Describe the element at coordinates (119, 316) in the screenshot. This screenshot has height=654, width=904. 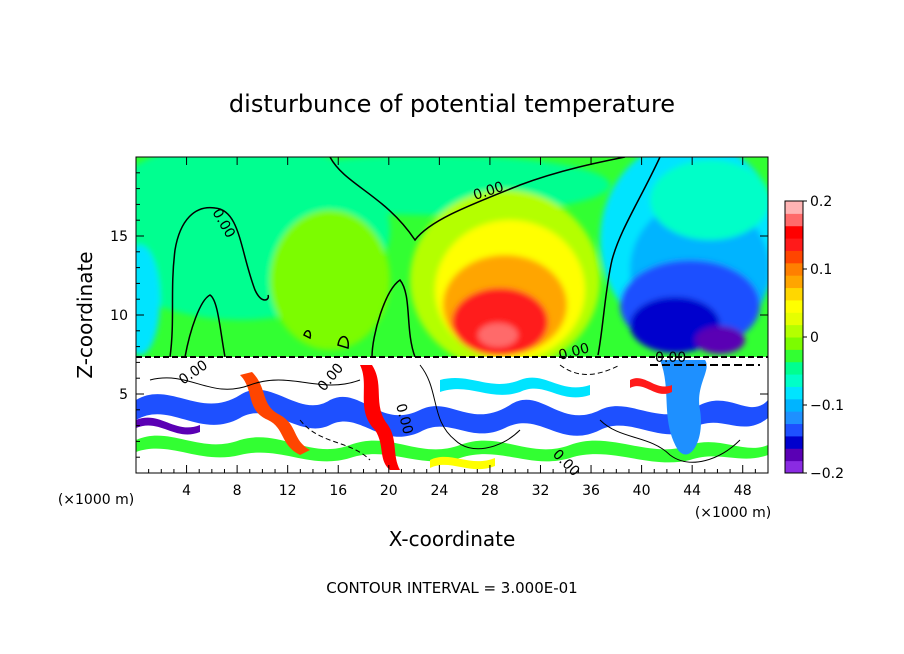
I see `y-tick-label: 10` at that location.